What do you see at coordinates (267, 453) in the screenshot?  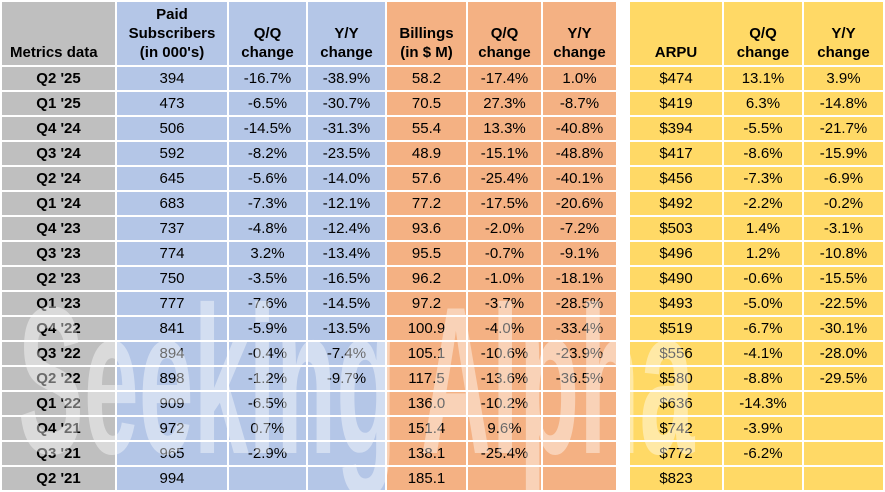 I see `cell-subscribers-qq-change: -2.9%` at bounding box center [267, 453].